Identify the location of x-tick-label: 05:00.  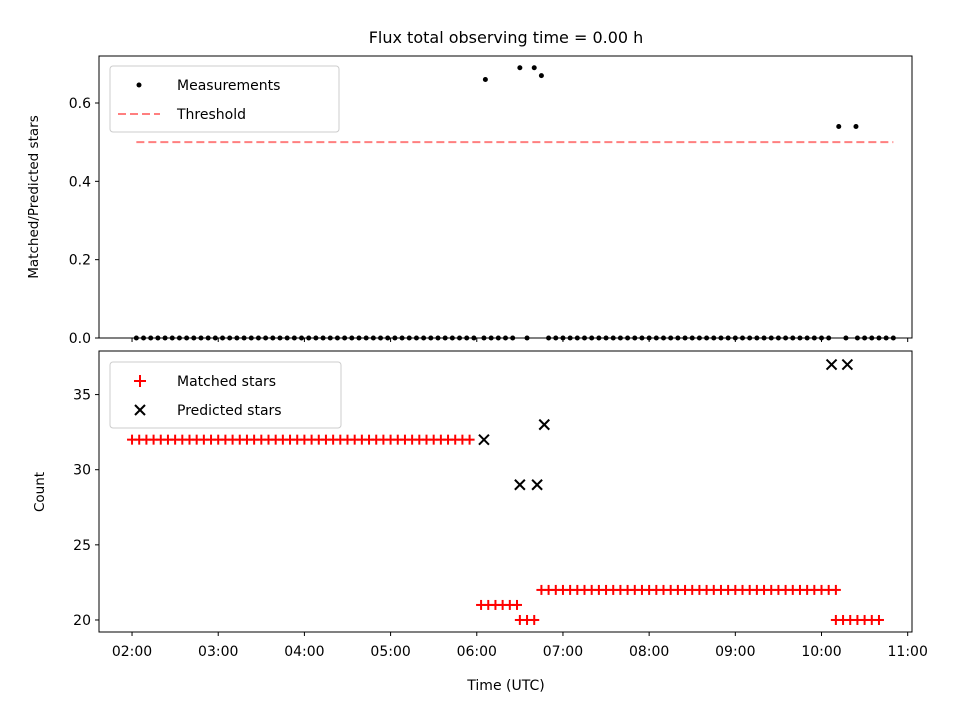
(390, 652).